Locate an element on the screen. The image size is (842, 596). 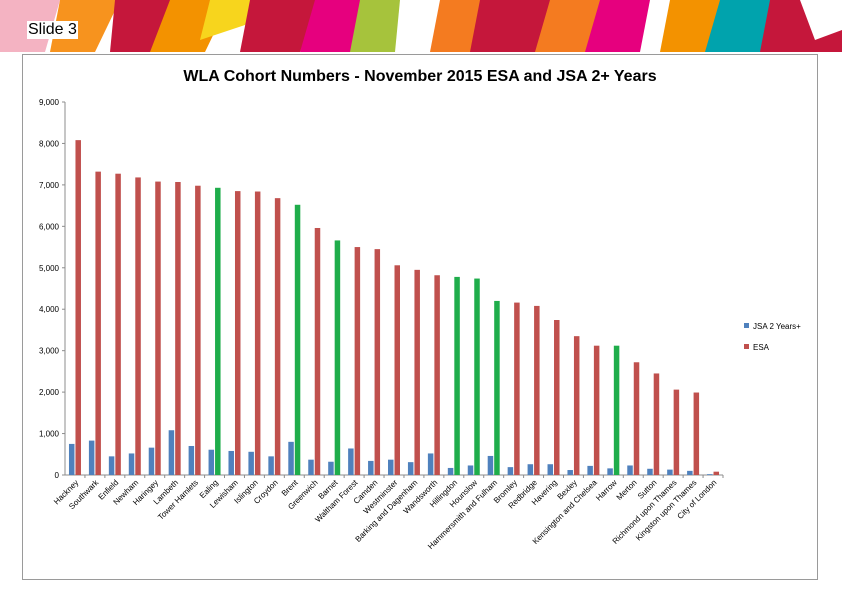
decorative-banner is located at coordinates (421, 26).